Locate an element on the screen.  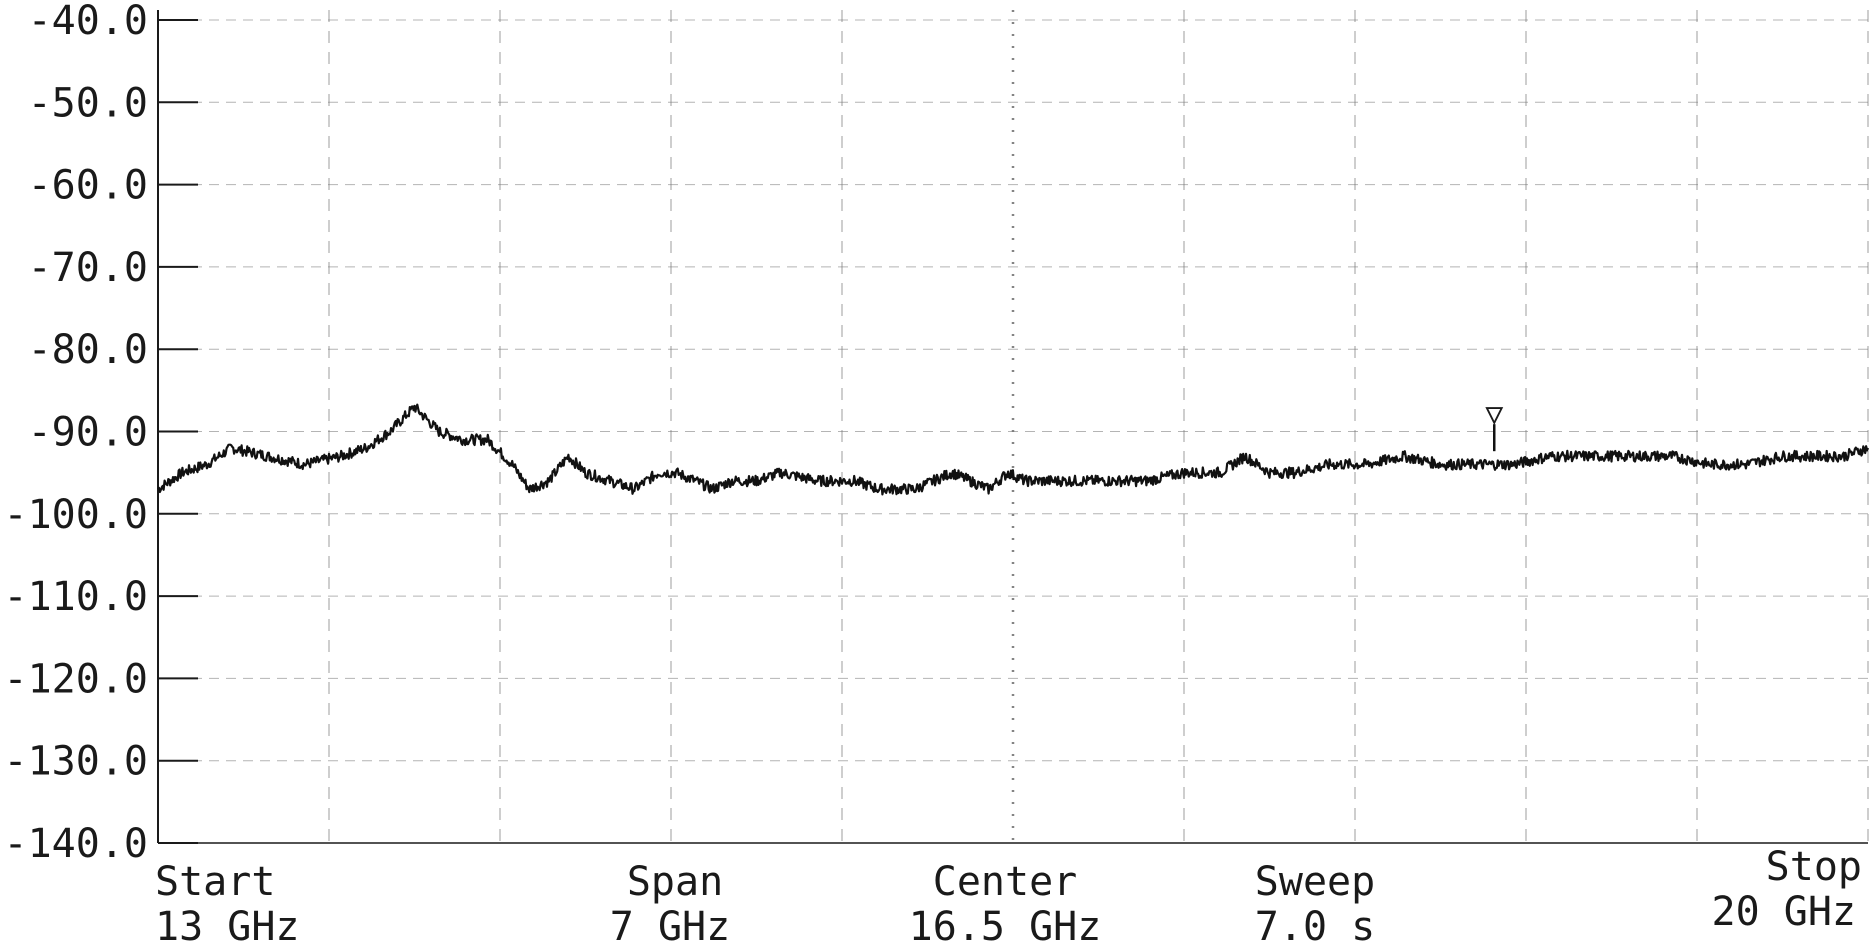
y-tick-label: -100.0 is located at coordinates (76, 515).